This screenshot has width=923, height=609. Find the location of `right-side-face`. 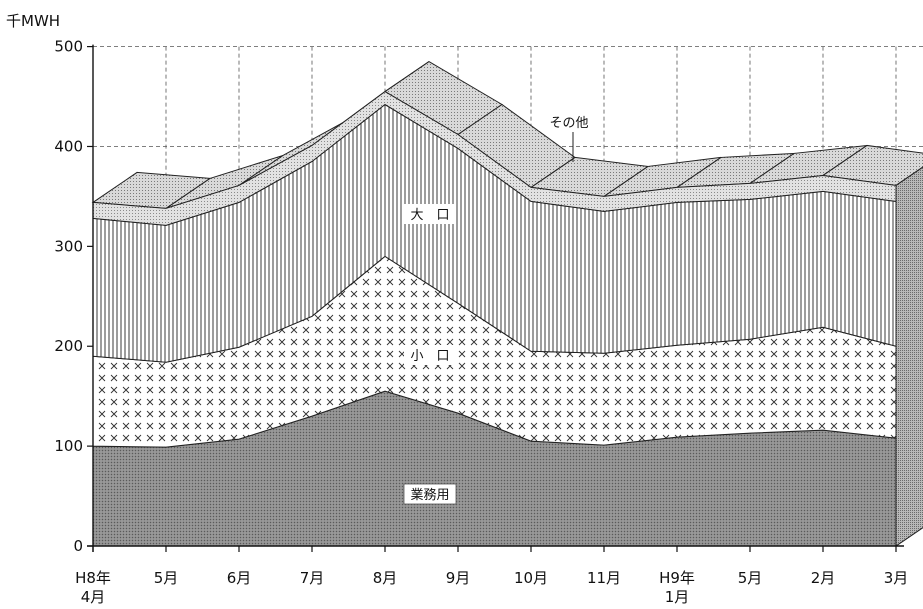

right-side-face is located at coordinates (909, 356).